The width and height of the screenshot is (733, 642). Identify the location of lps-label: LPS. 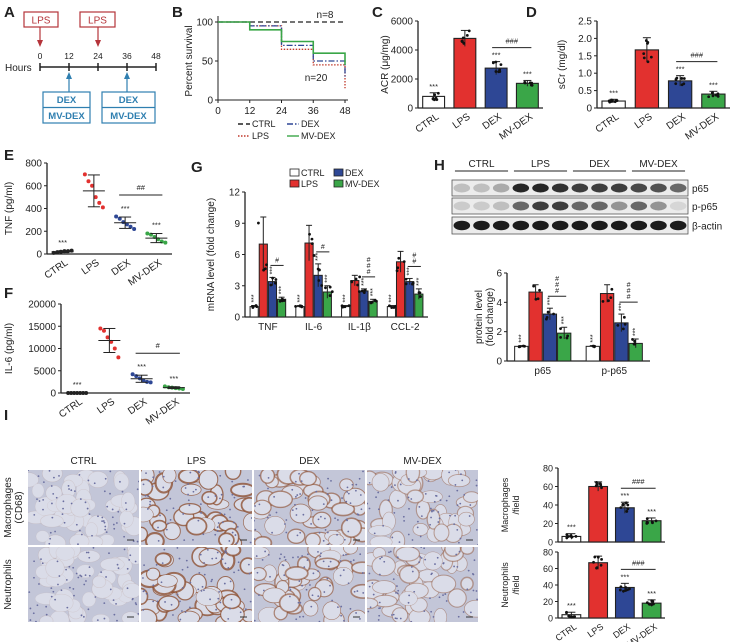
(41, 21).